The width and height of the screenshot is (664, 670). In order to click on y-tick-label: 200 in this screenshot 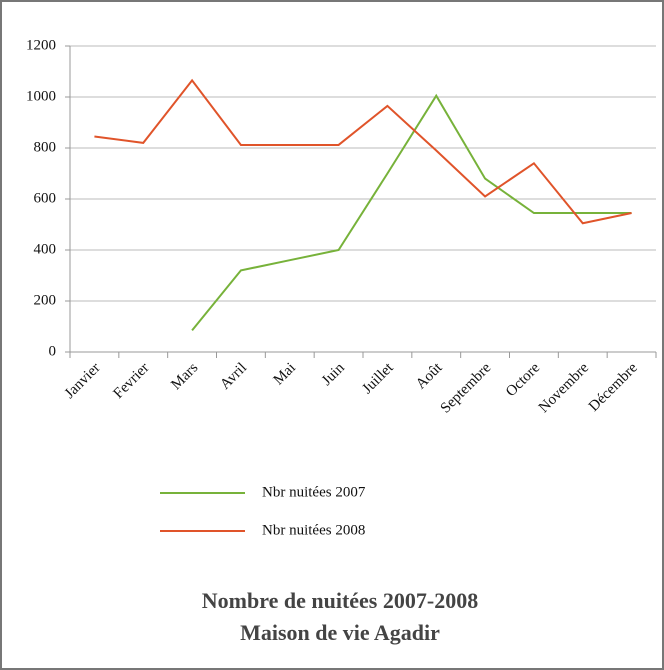, I will do `click(45, 300)`.